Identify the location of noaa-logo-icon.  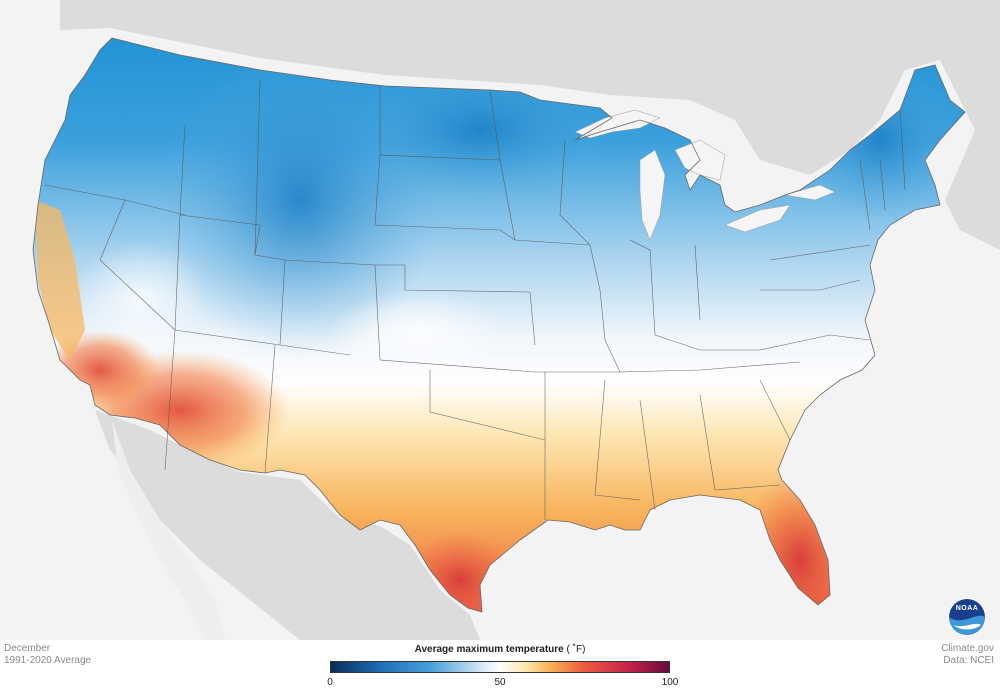
(967, 617).